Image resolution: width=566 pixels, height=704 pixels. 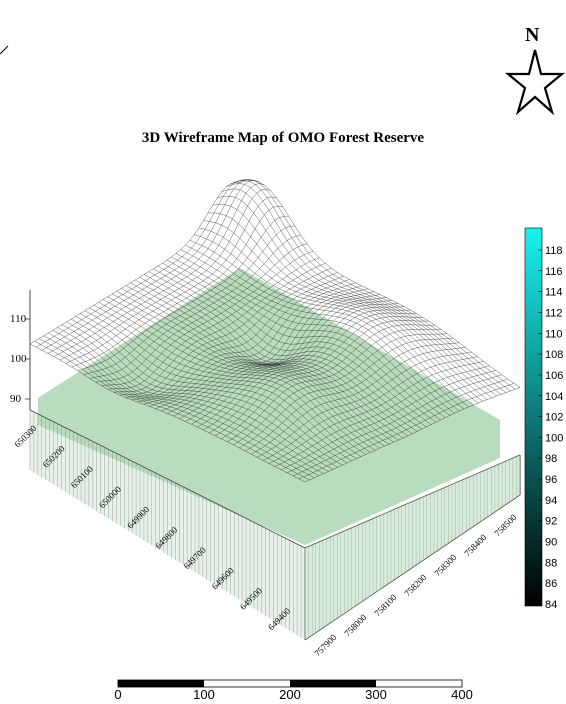 I want to click on legend-tick-label: 90, so click(x=551, y=543).